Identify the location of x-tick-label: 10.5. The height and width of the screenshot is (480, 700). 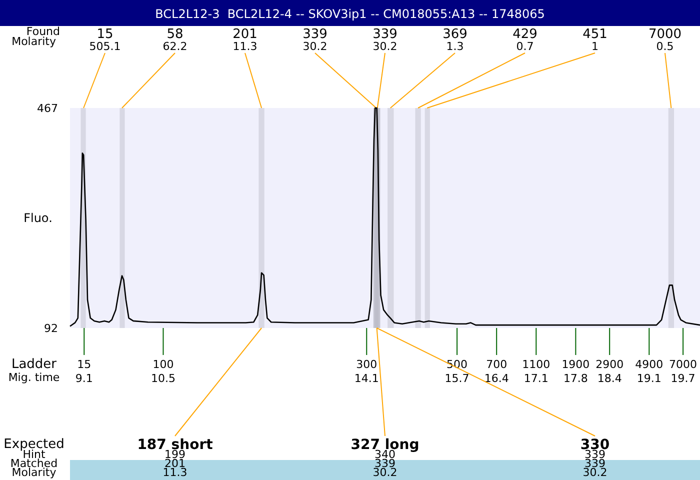
(163, 378).